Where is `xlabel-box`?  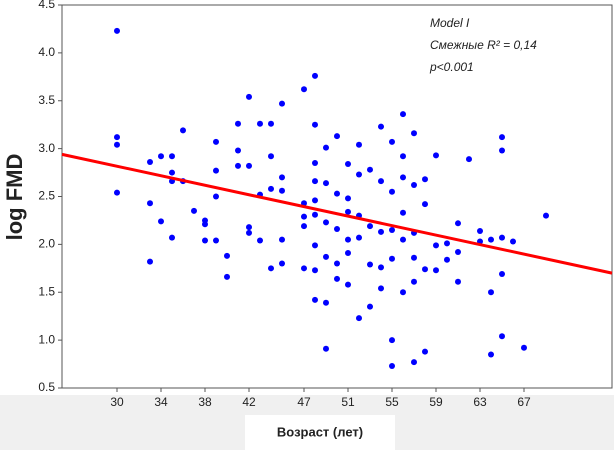 xlabel-box is located at coordinates (320, 432).